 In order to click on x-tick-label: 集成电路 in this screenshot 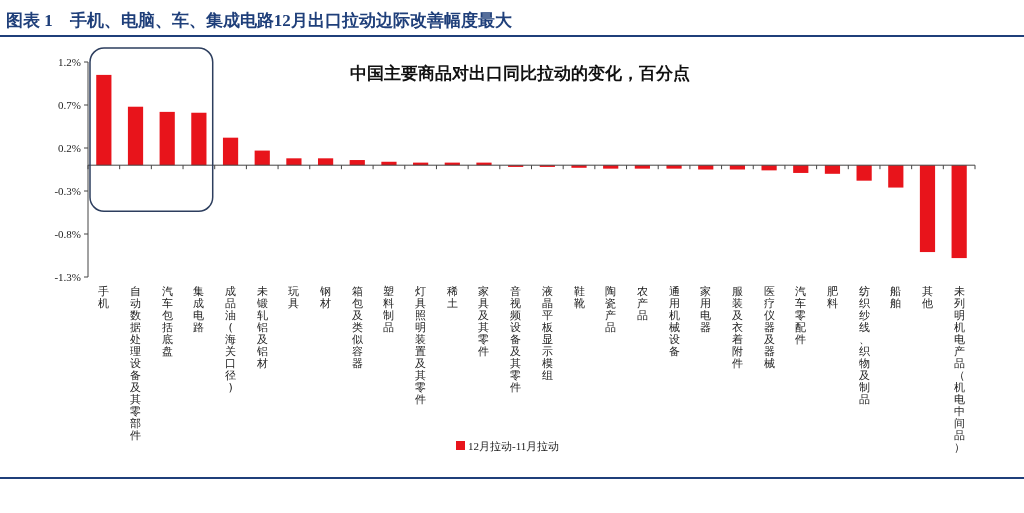, I will do `click(199, 309)`.